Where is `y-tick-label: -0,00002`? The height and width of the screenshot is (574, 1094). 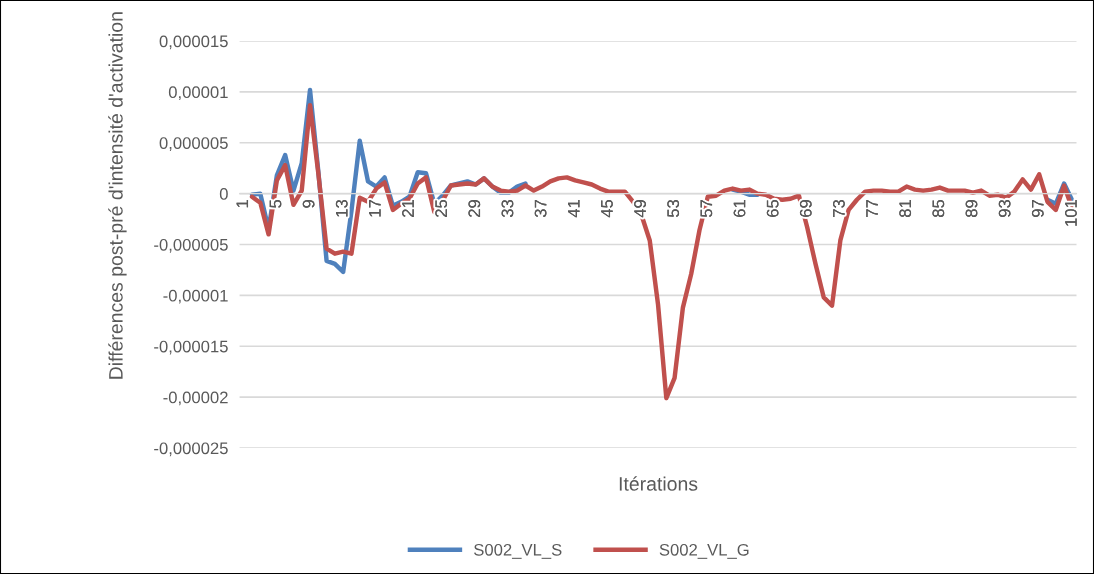 y-tick-label: -0,00002 is located at coordinates (195, 398).